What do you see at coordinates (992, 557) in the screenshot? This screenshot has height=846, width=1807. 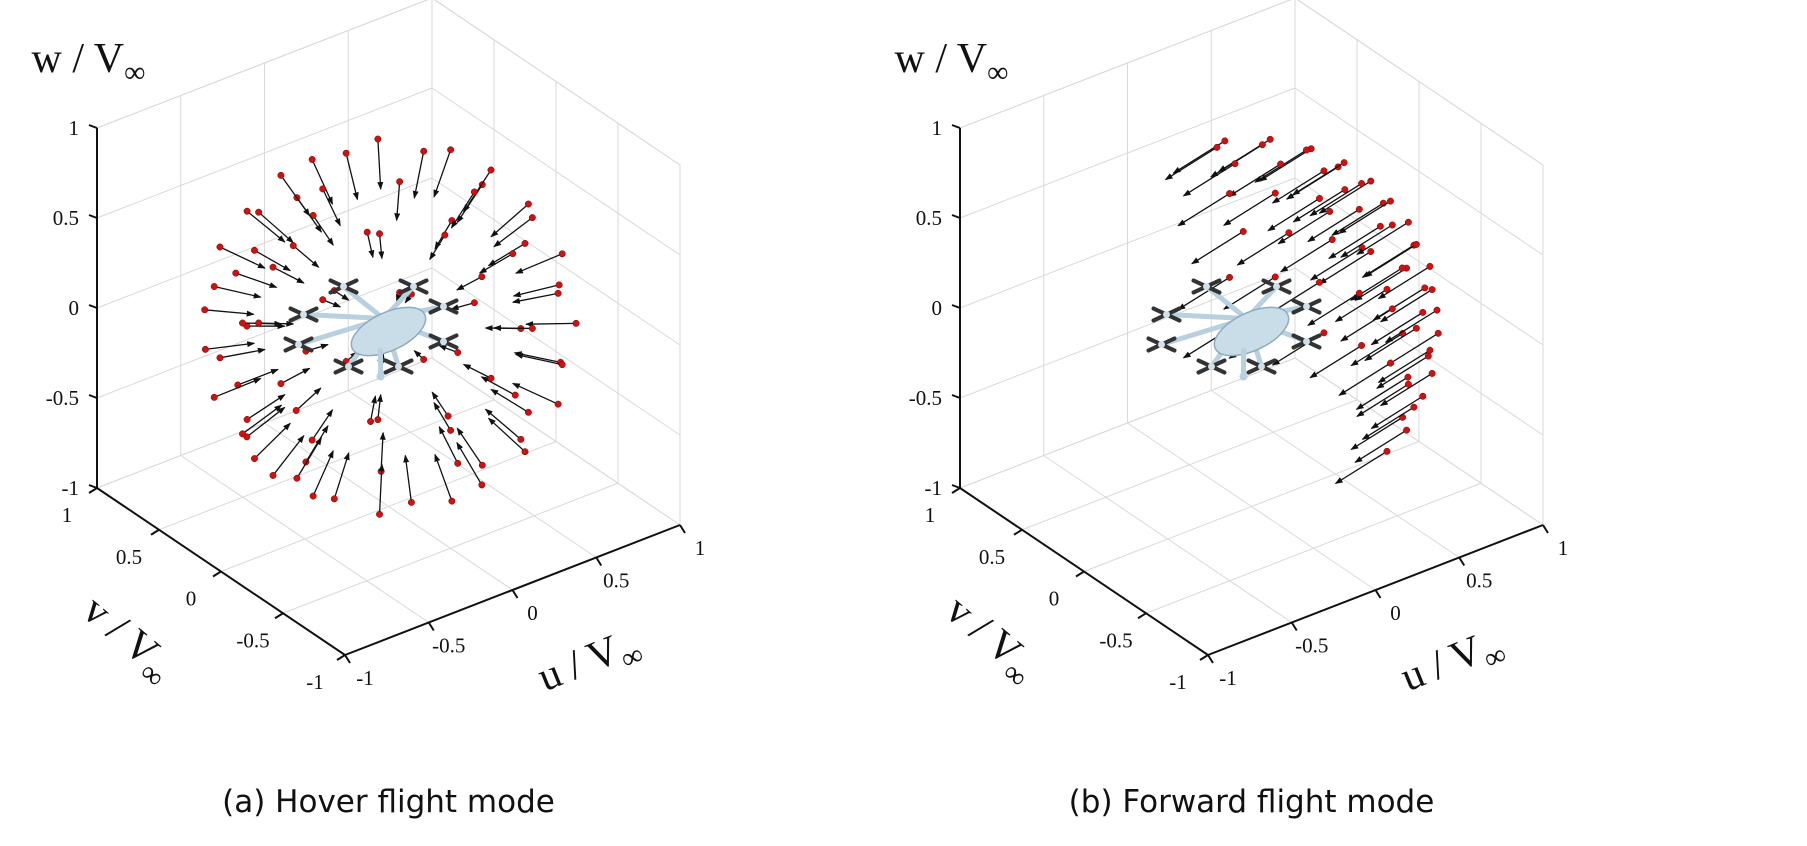 I see `v-tick-label: 0.5` at bounding box center [992, 557].